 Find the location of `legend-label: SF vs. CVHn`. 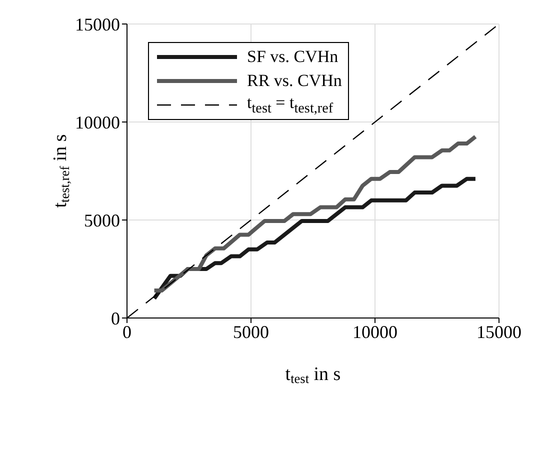

legend-label: SF vs. CVHn is located at coordinates (292, 57).